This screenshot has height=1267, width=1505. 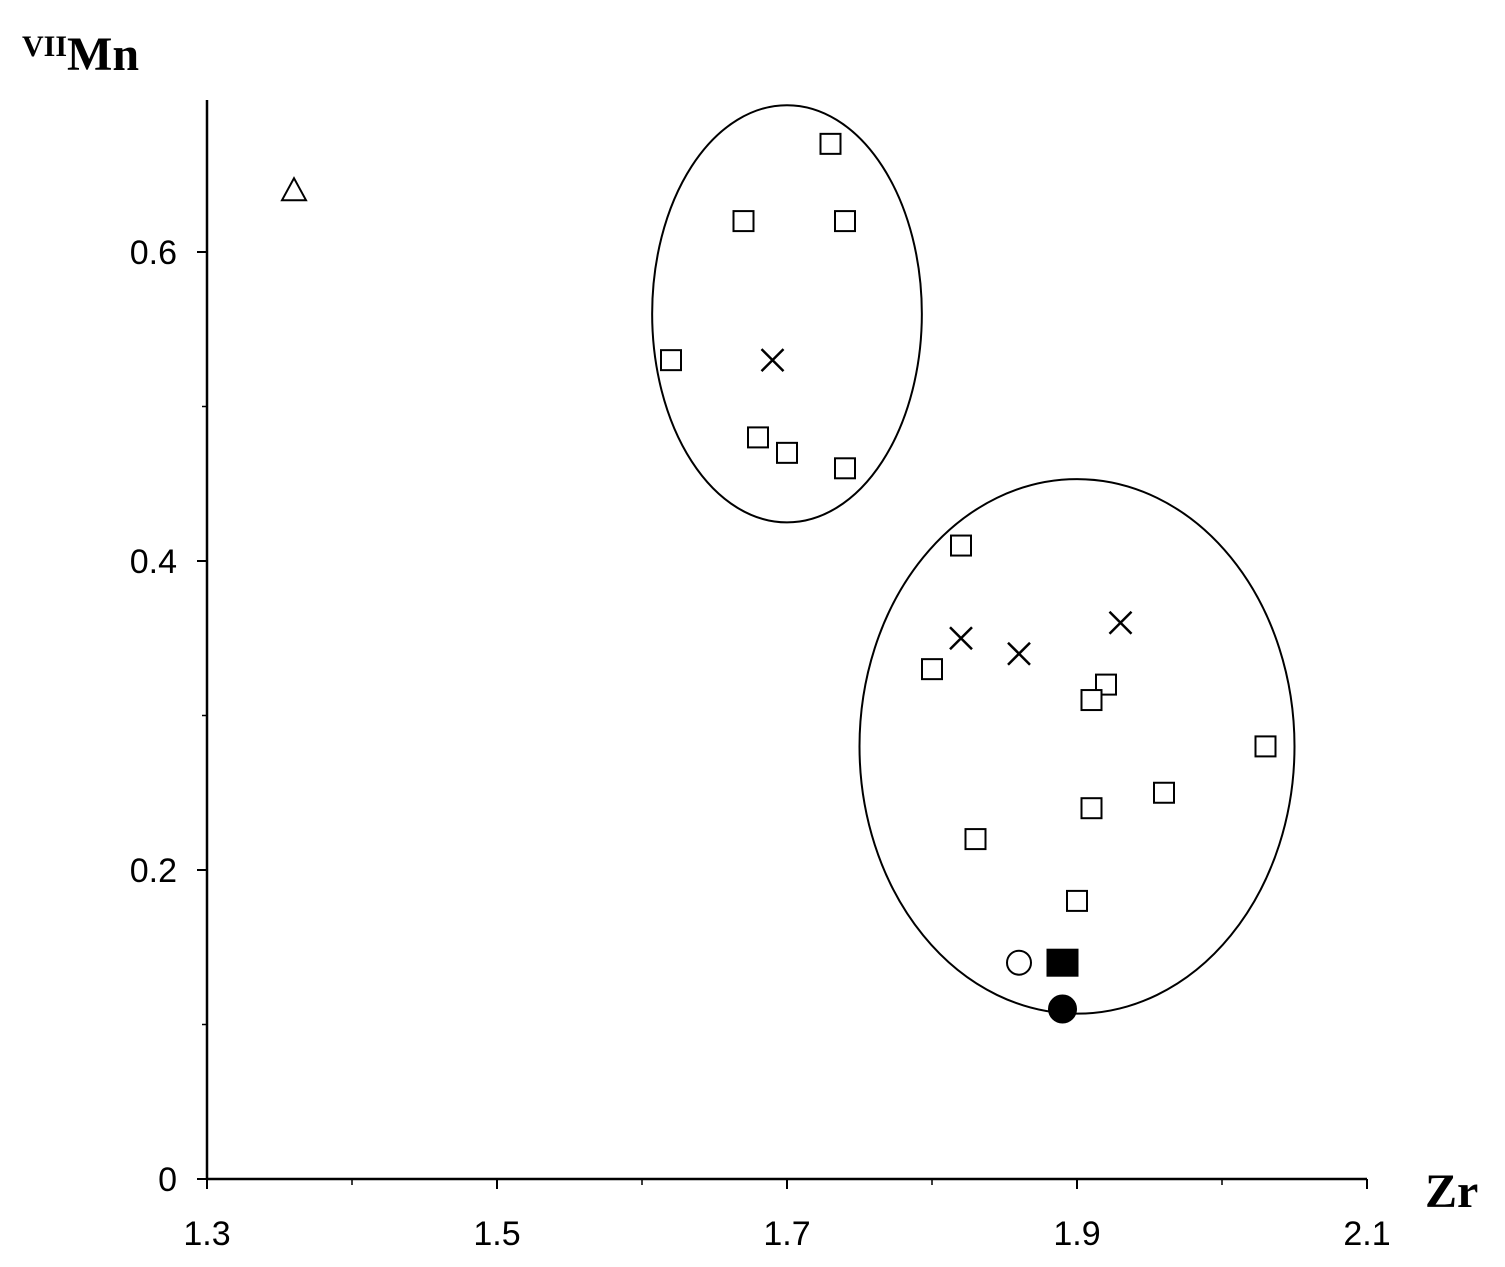 What do you see at coordinates (153, 253) in the screenshot?
I see `y-tick-label: 0.6` at bounding box center [153, 253].